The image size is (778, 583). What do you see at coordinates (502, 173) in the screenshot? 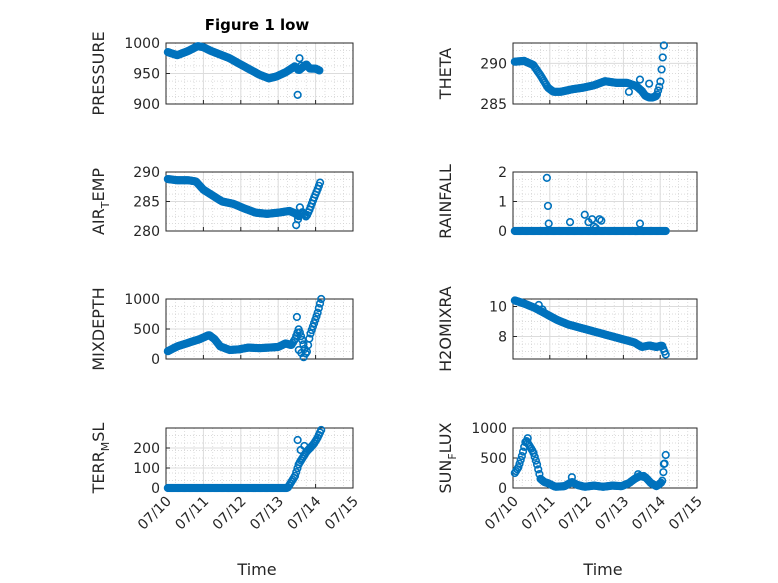
I see `panel-4-ytick-label: 2` at bounding box center [502, 173].